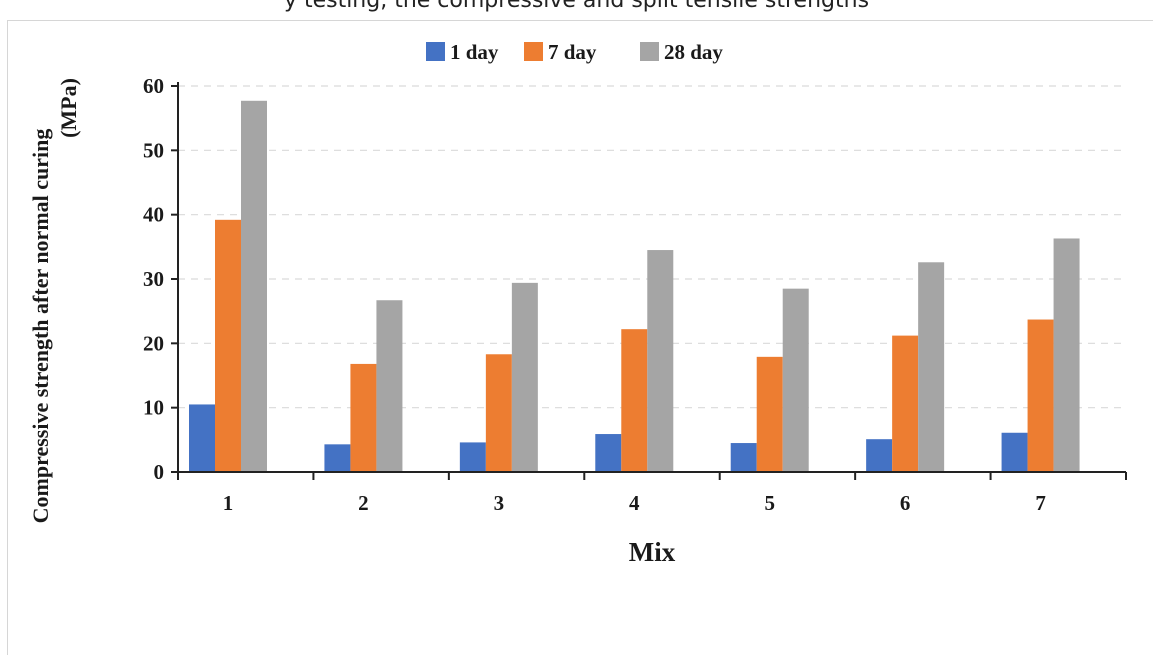 The image size is (1153, 656). I want to click on x-tick-label: 5, so click(769, 503).